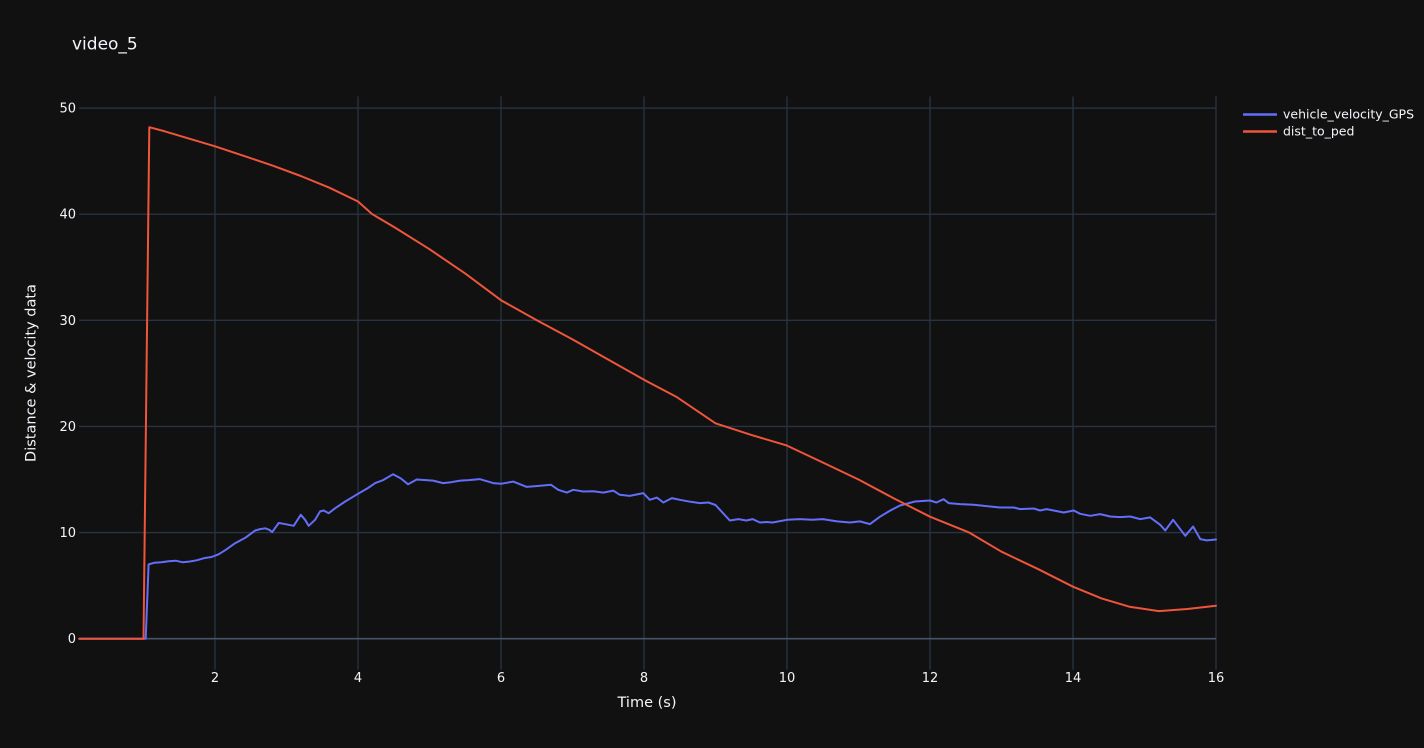  I want to click on x-tick-label: 2, so click(215, 678).